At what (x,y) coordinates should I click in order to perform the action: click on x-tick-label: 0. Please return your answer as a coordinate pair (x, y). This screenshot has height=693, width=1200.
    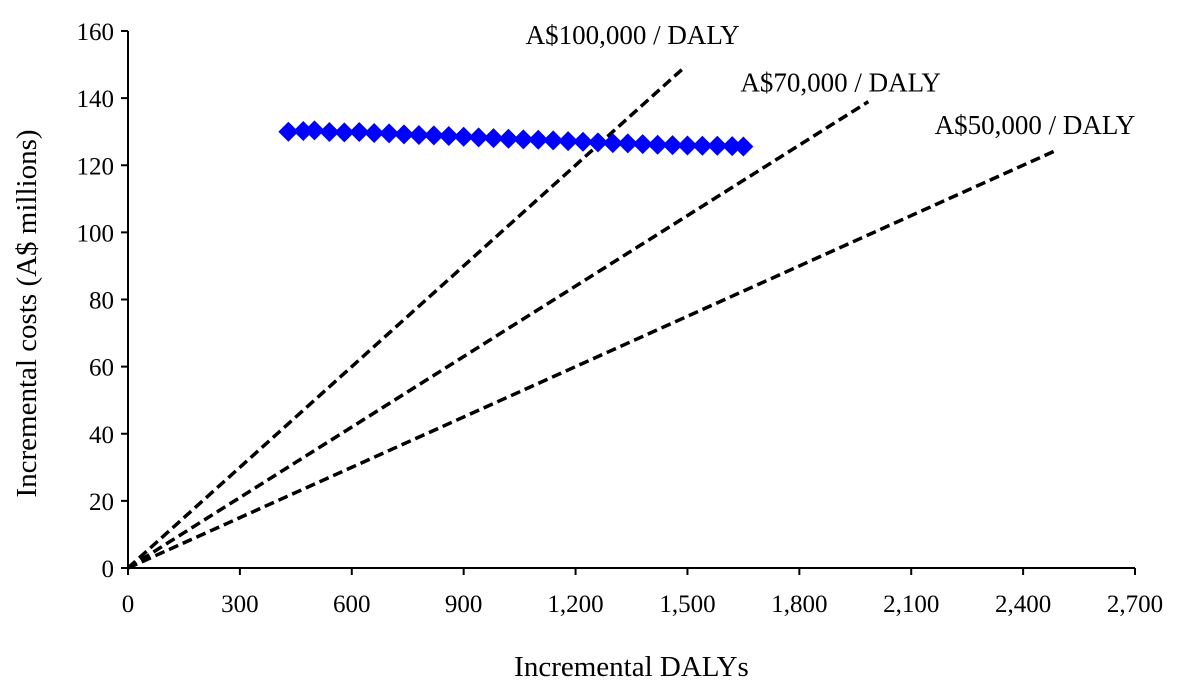
    Looking at the image, I should click on (128, 604).